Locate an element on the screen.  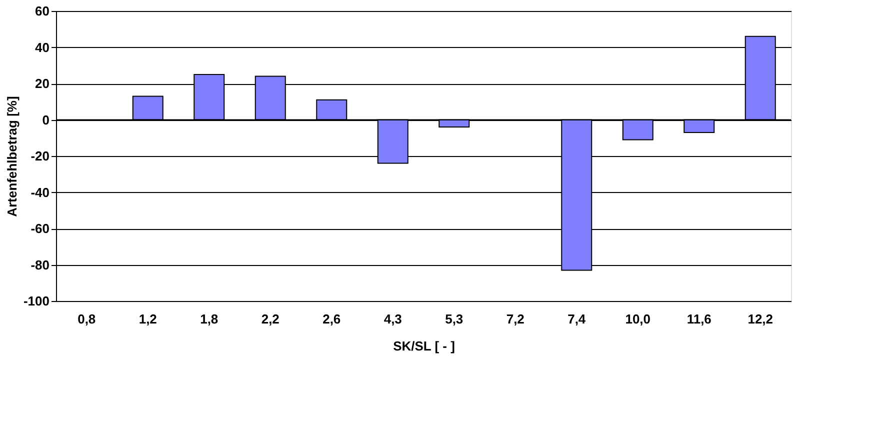
x-tick-label: 1,2 is located at coordinates (147, 319).